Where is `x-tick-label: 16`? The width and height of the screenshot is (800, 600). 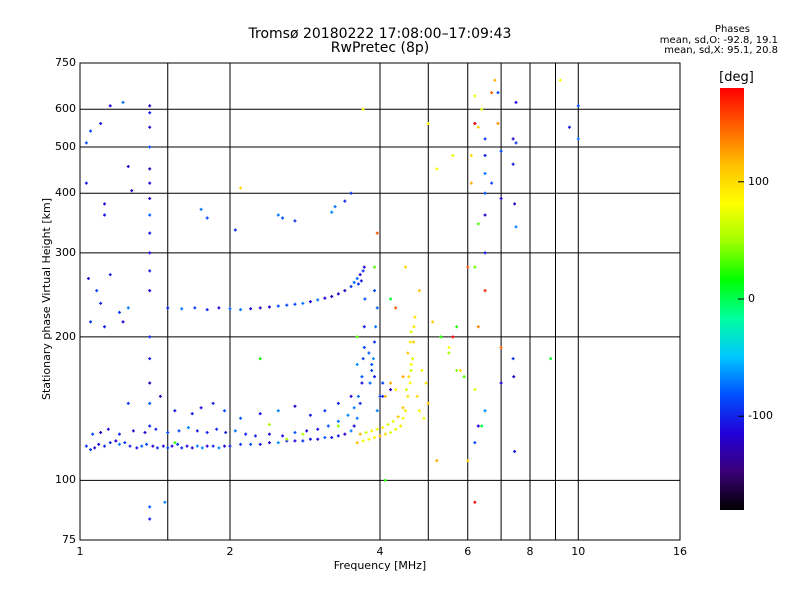
x-tick-label: 16 is located at coordinates (680, 551).